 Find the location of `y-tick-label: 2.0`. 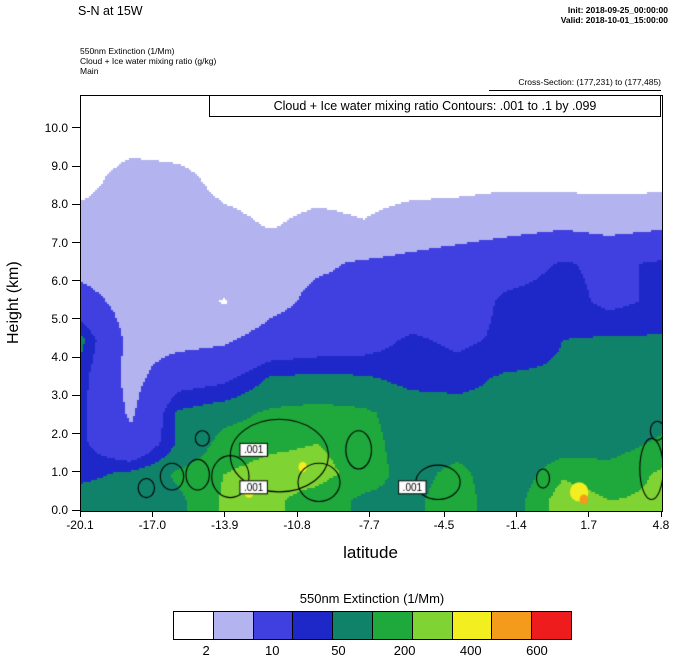

y-tick-label: 2.0 is located at coordinates (59, 433).